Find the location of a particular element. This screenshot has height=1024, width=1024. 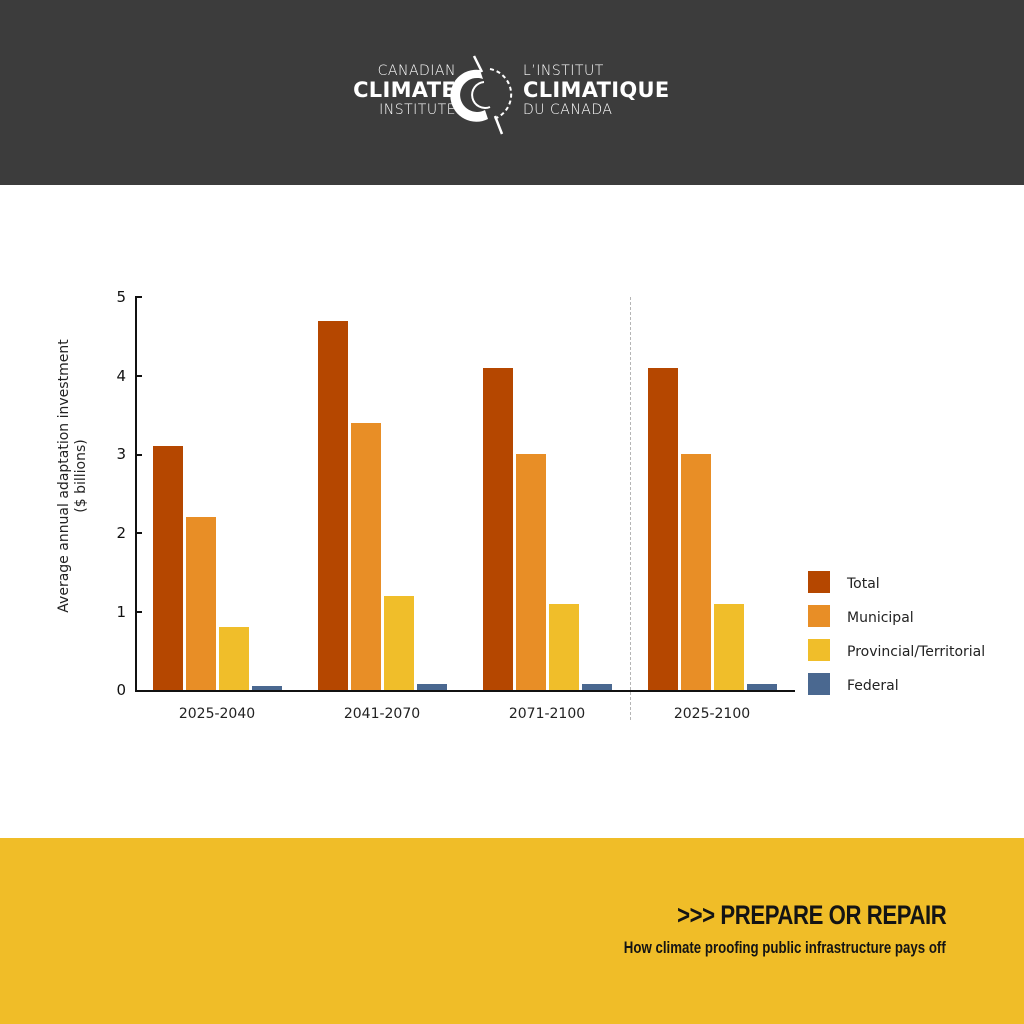

x-category-label: 2071-2100 is located at coordinates (547, 714).